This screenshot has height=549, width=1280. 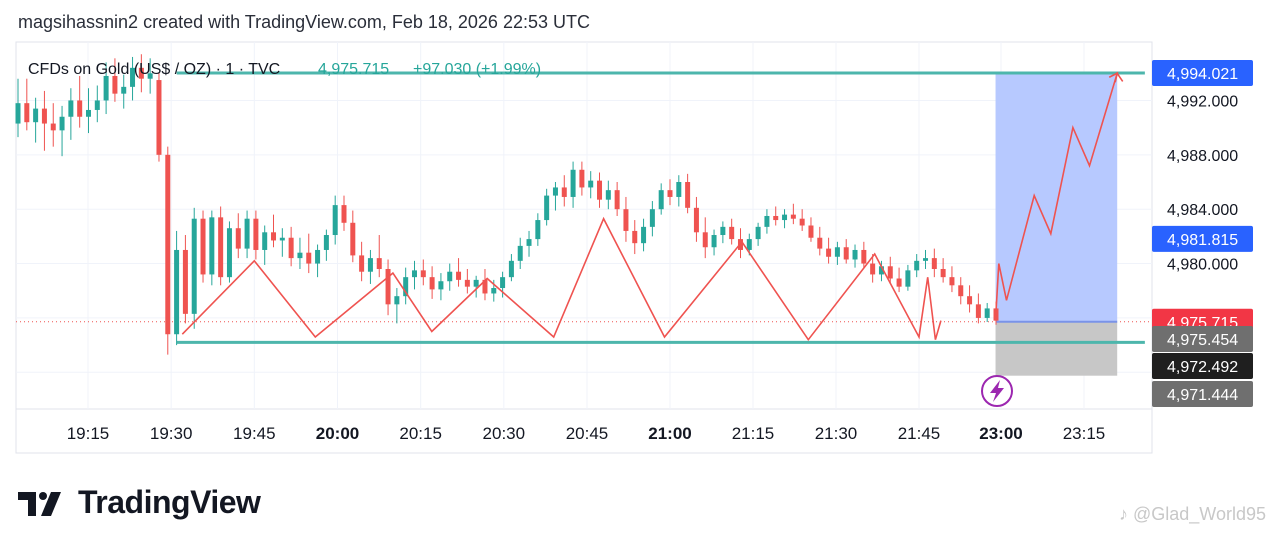 I want to click on price-label-entry, so click(x=1202, y=238).